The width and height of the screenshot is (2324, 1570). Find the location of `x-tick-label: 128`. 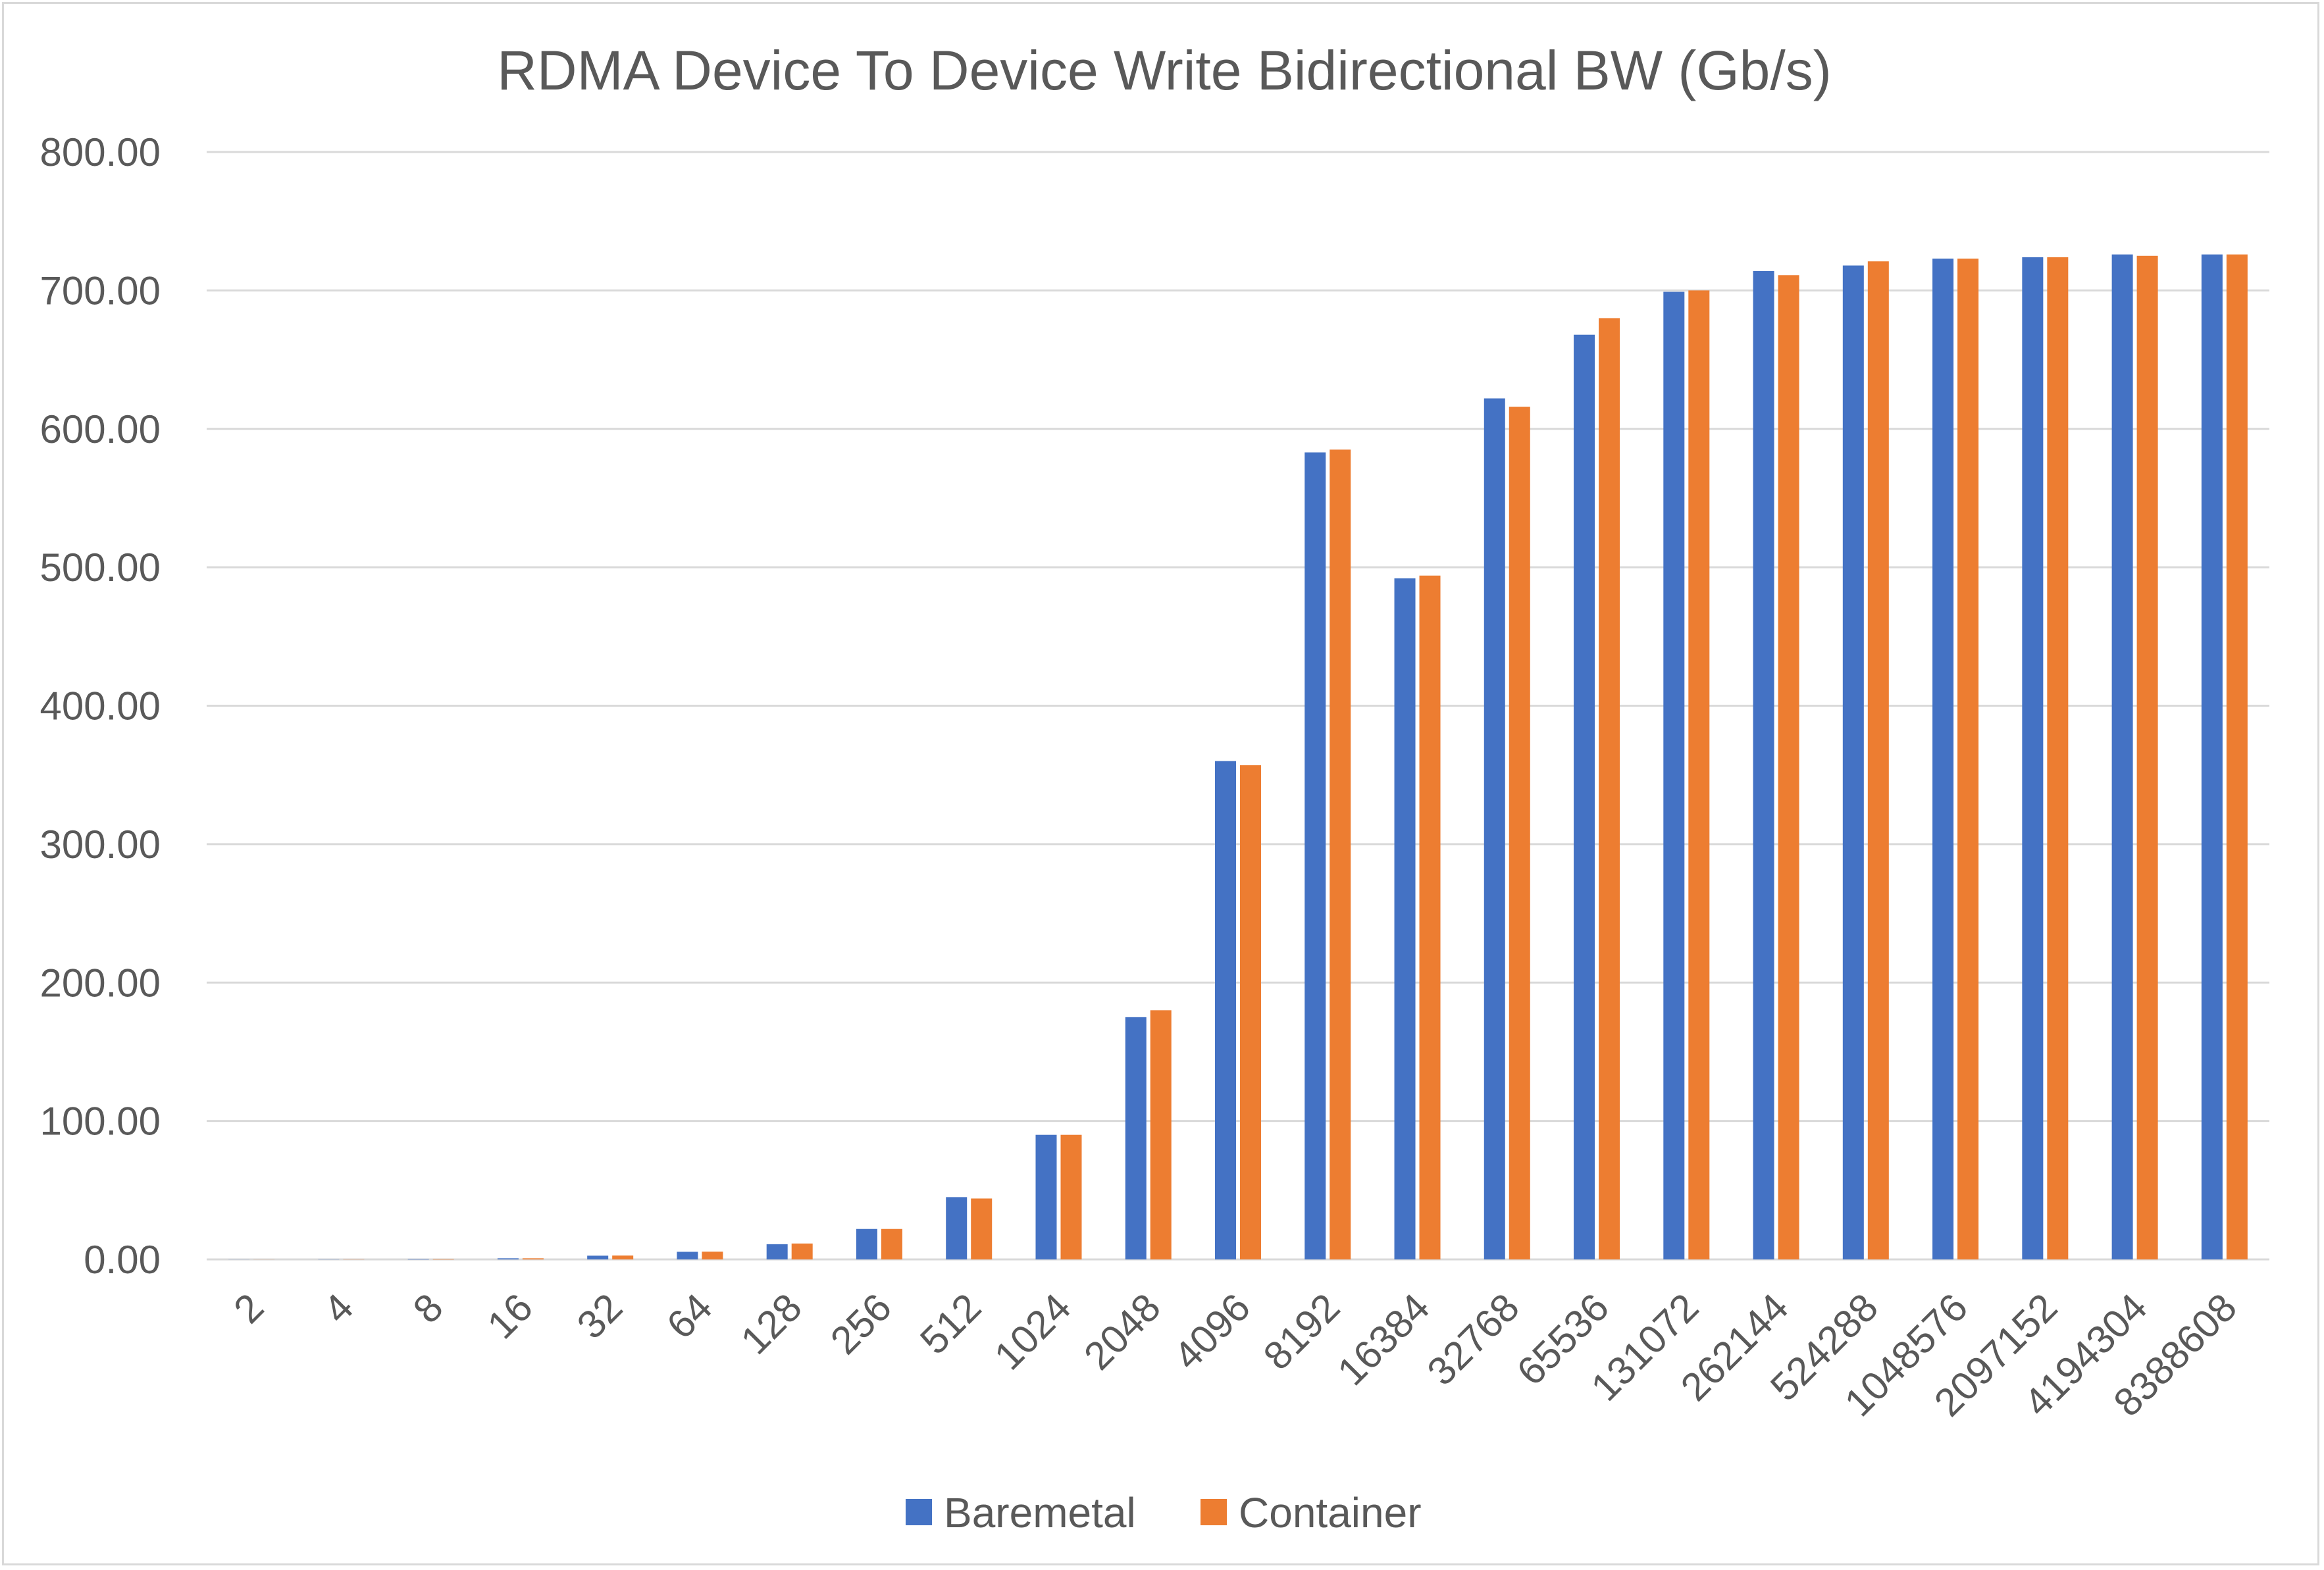

x-tick-label: 128 is located at coordinates (771, 1324).